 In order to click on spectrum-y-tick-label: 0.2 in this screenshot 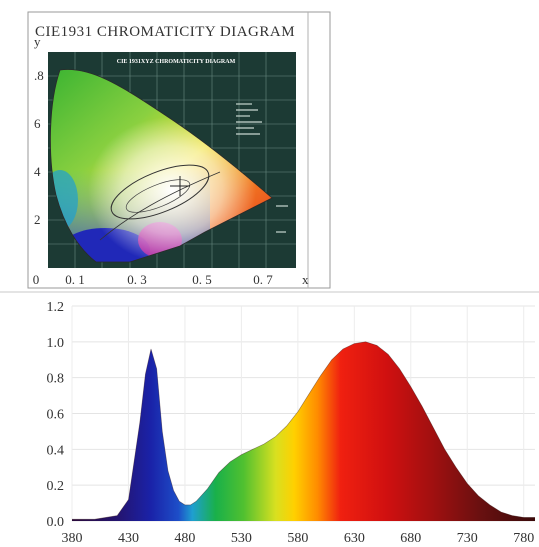, I will do `click(56, 486)`.